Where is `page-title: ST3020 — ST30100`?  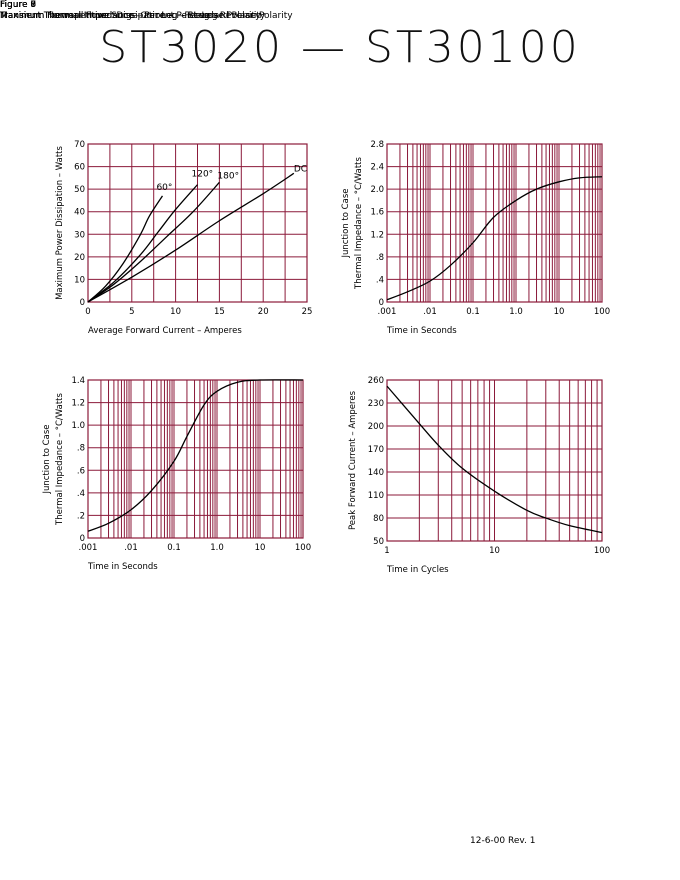 page-title: ST3020 — ST30100 is located at coordinates (340, 47).